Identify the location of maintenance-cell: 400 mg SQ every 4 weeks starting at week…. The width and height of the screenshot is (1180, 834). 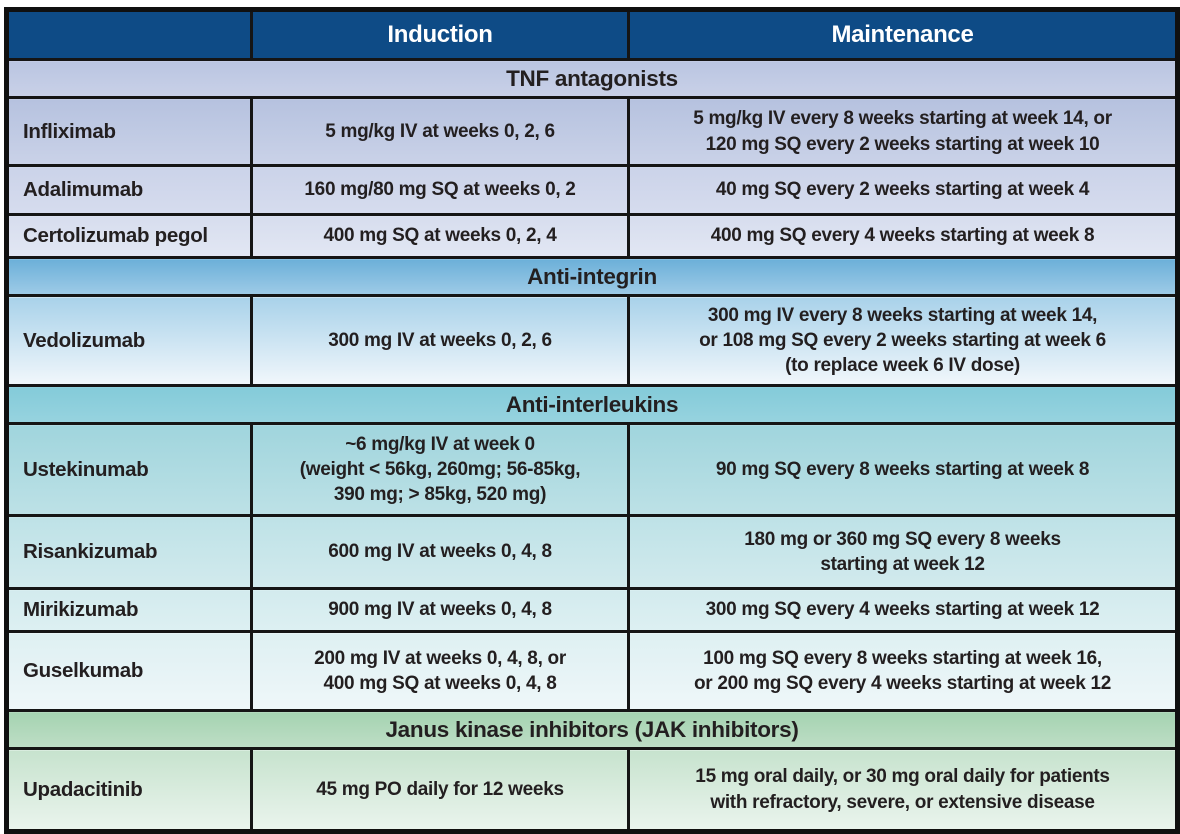
(903, 236).